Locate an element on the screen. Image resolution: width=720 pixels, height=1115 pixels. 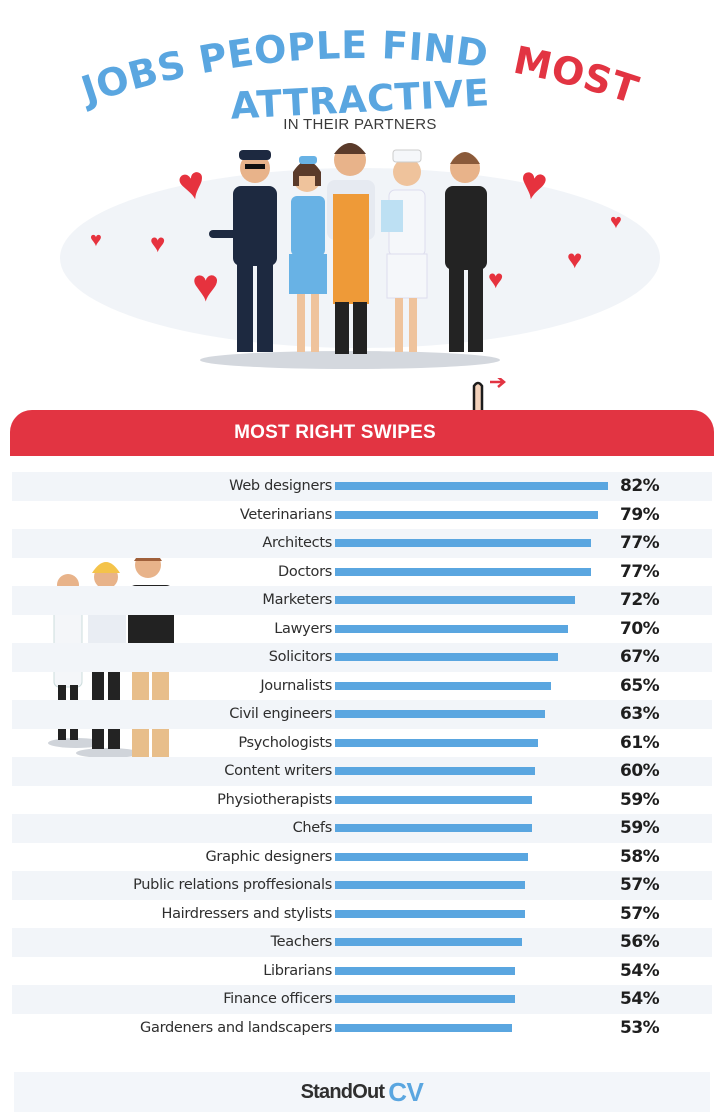
job-label: Chefs is located at coordinates (312, 828).